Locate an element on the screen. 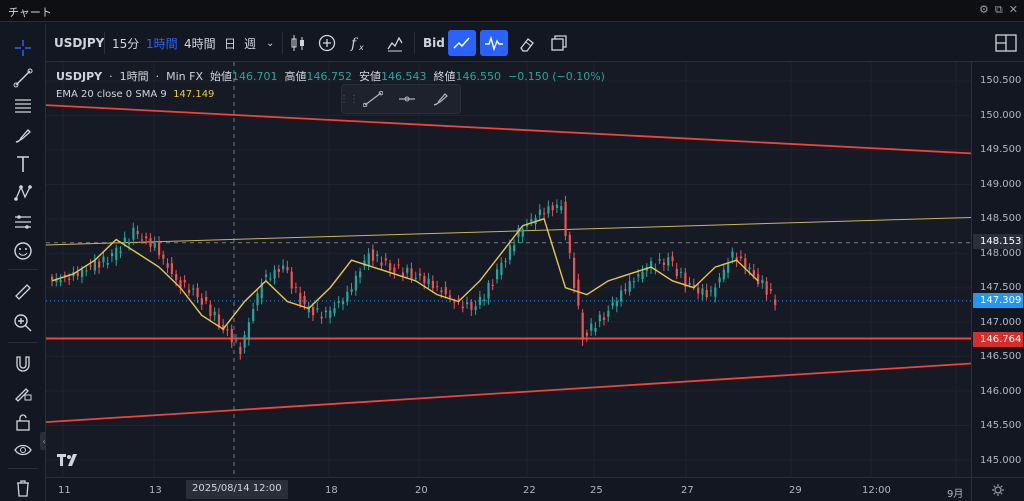 The width and height of the screenshot is (1024, 501). interval-1h: 1時間 is located at coordinates (162, 43).